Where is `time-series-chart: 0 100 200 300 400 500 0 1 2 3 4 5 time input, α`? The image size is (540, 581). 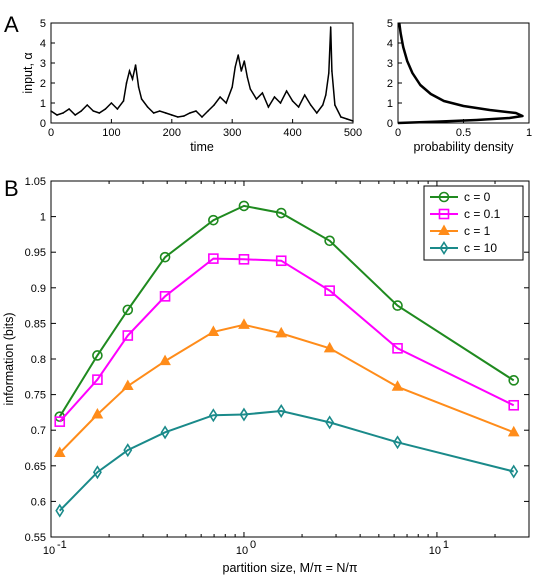
time-series-chart: 0 100 200 300 400 500 0 1 2 3 4 5 time input, α is located at coordinates (191, 86).